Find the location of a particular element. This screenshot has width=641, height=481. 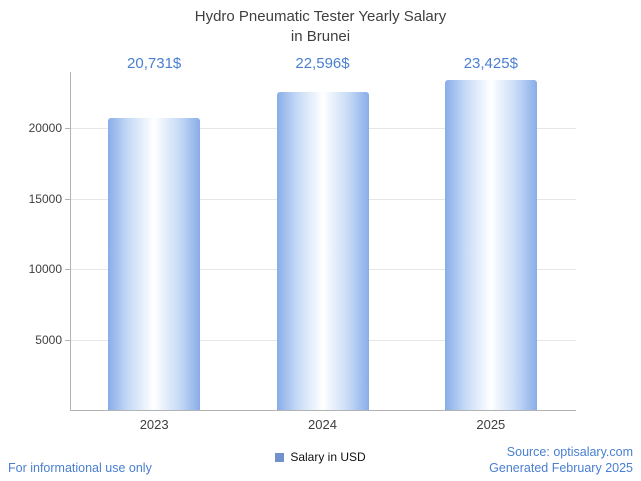

value-label: 20,731$ is located at coordinates (154, 63).